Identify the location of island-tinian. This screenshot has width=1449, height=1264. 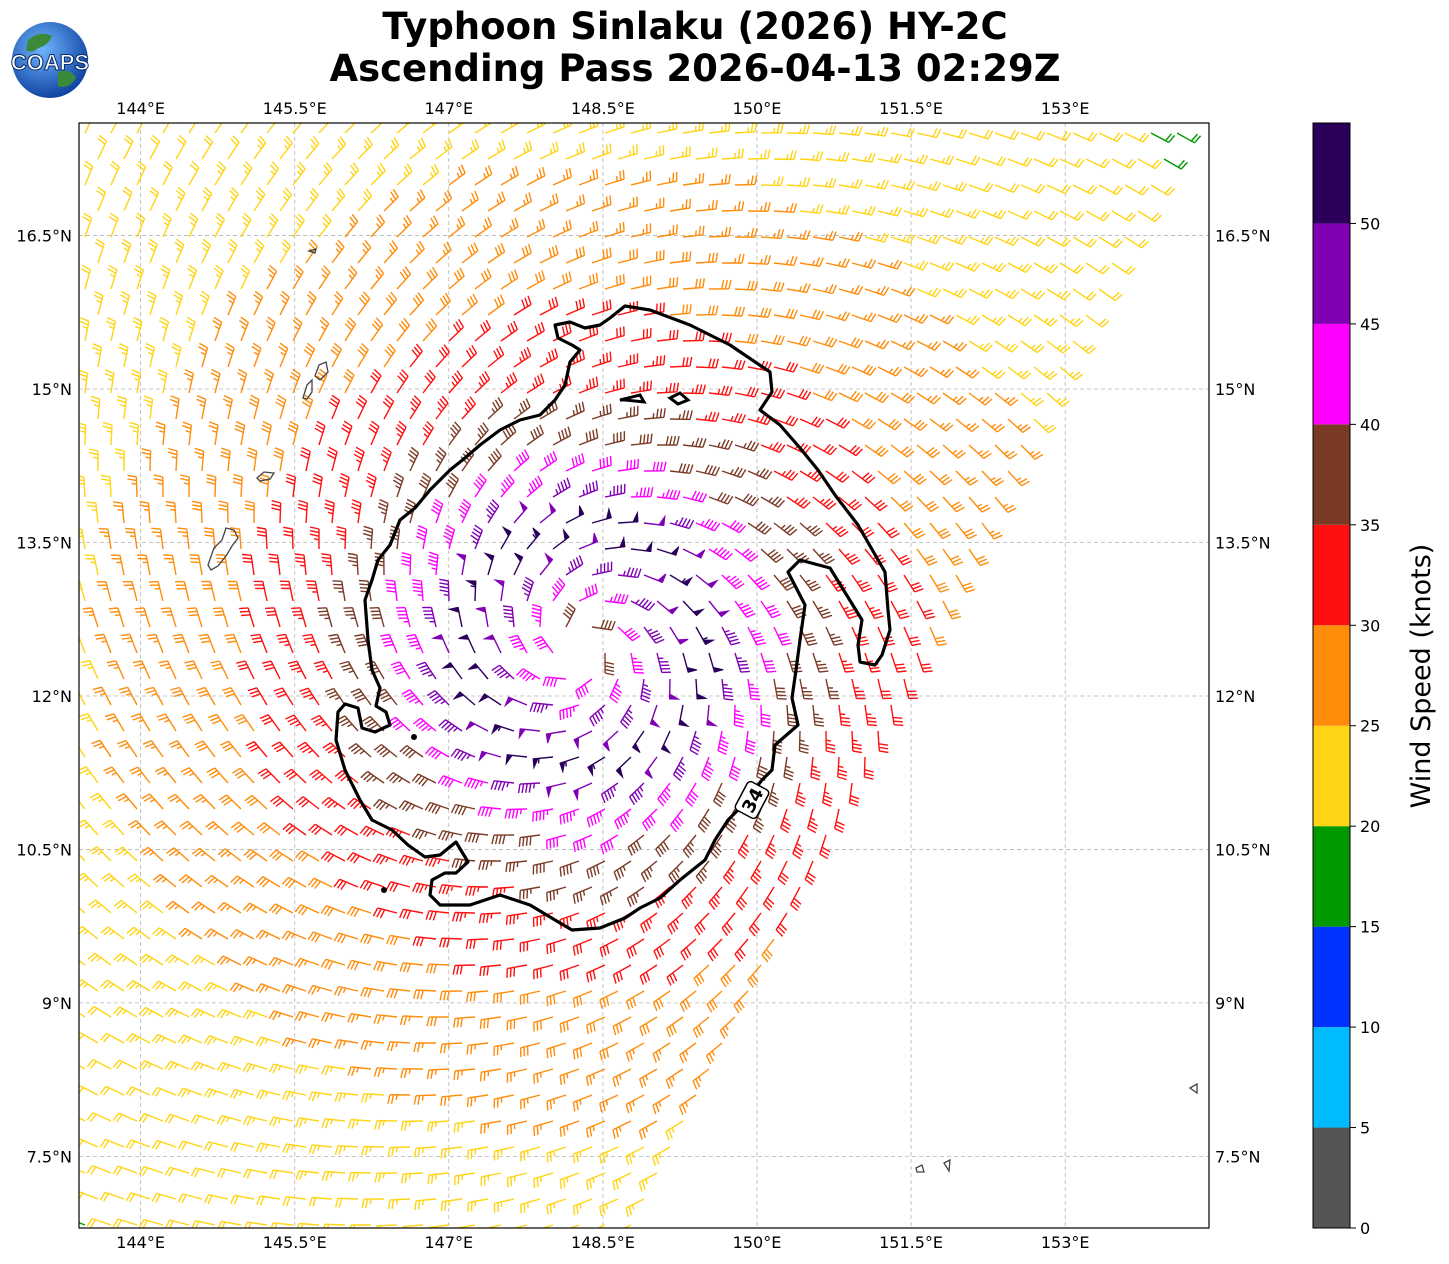
(307, 389).